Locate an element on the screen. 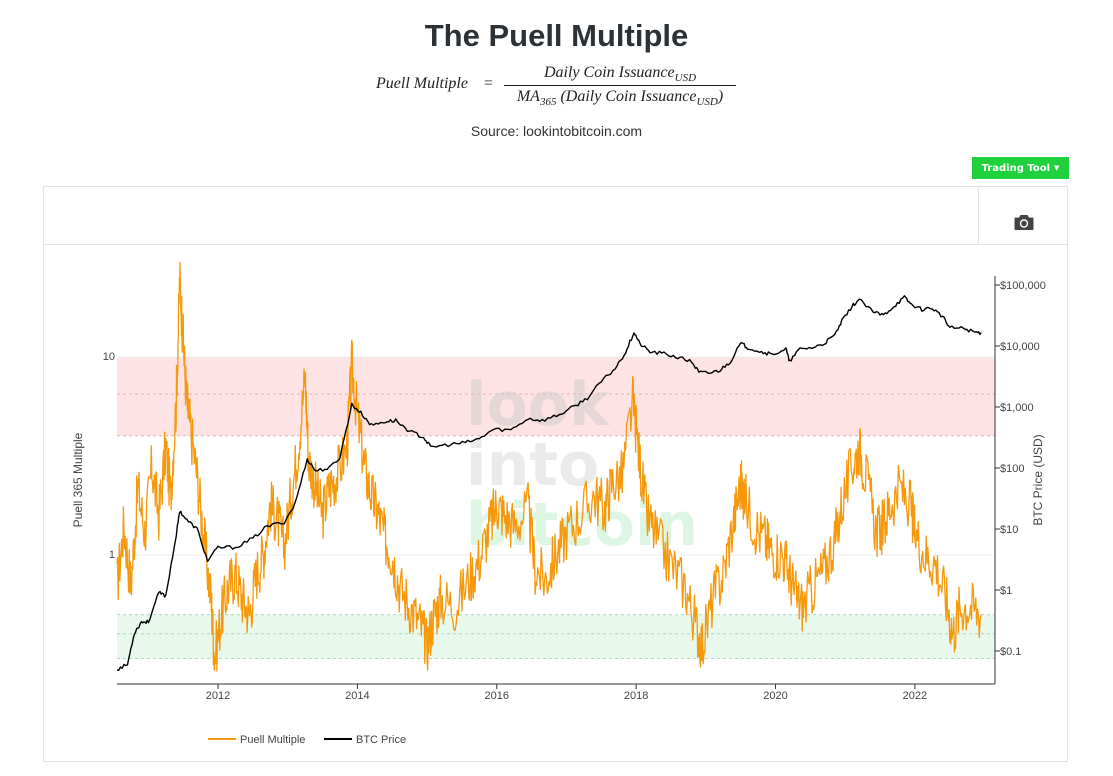 The image size is (1113, 776). y2-tick-$10: $10 is located at coordinates (1009, 530).